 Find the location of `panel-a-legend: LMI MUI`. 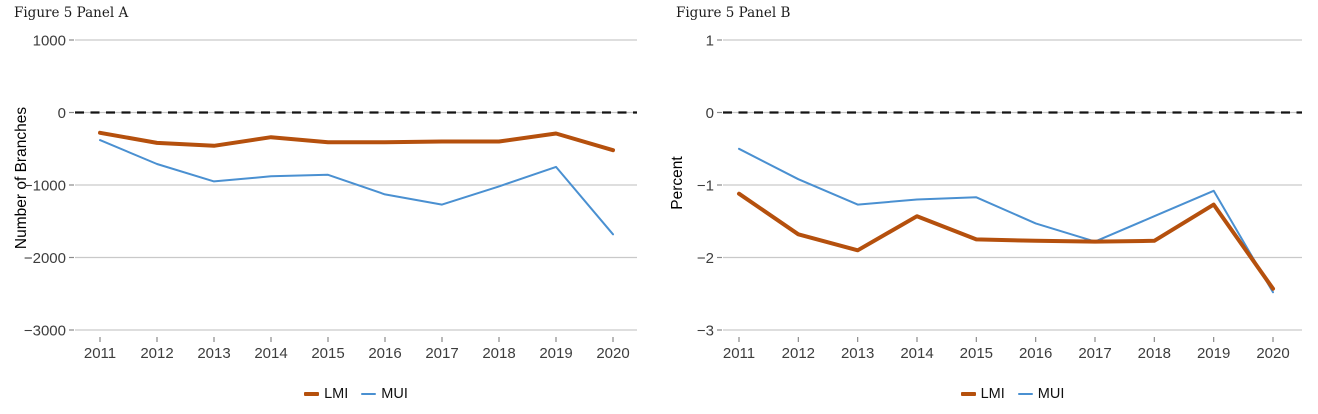

panel-a-legend: LMI MUI is located at coordinates (356, 394).